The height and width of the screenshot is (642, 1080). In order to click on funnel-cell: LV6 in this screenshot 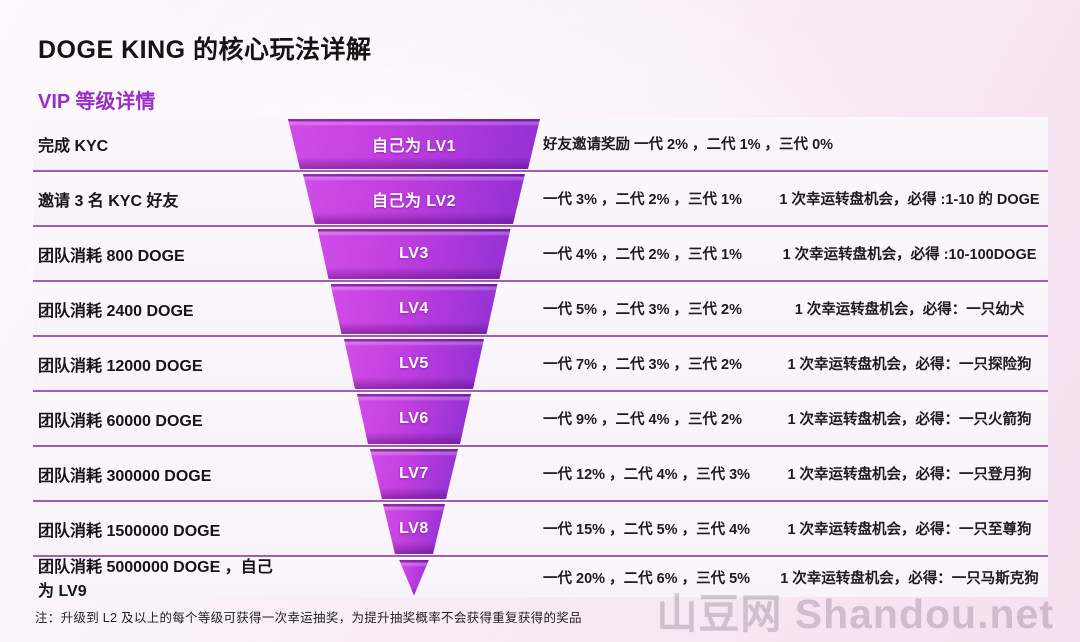, I will do `click(414, 418)`.